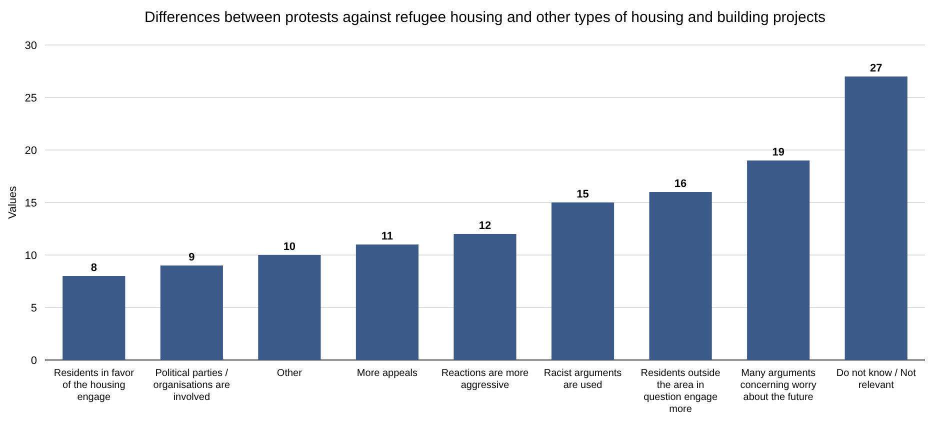 The height and width of the screenshot is (422, 937). Describe the element at coordinates (33, 360) in the screenshot. I see `y-tick-label: 0` at that location.